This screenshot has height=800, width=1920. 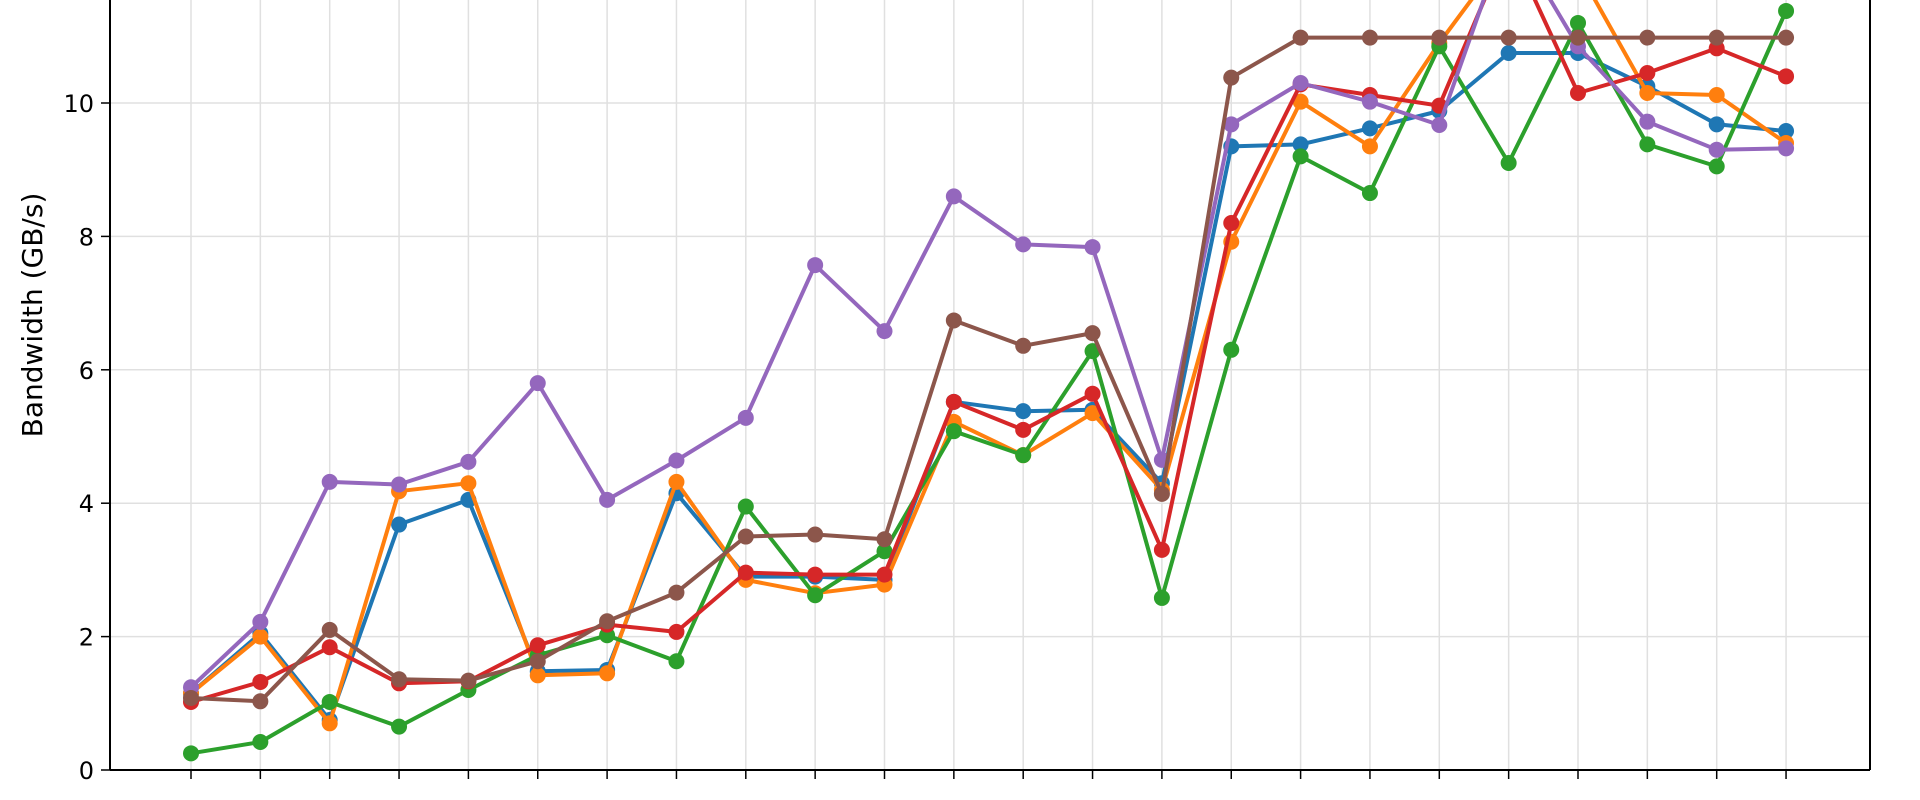 I want to click on y-tick-label: 2, so click(x=86, y=638).